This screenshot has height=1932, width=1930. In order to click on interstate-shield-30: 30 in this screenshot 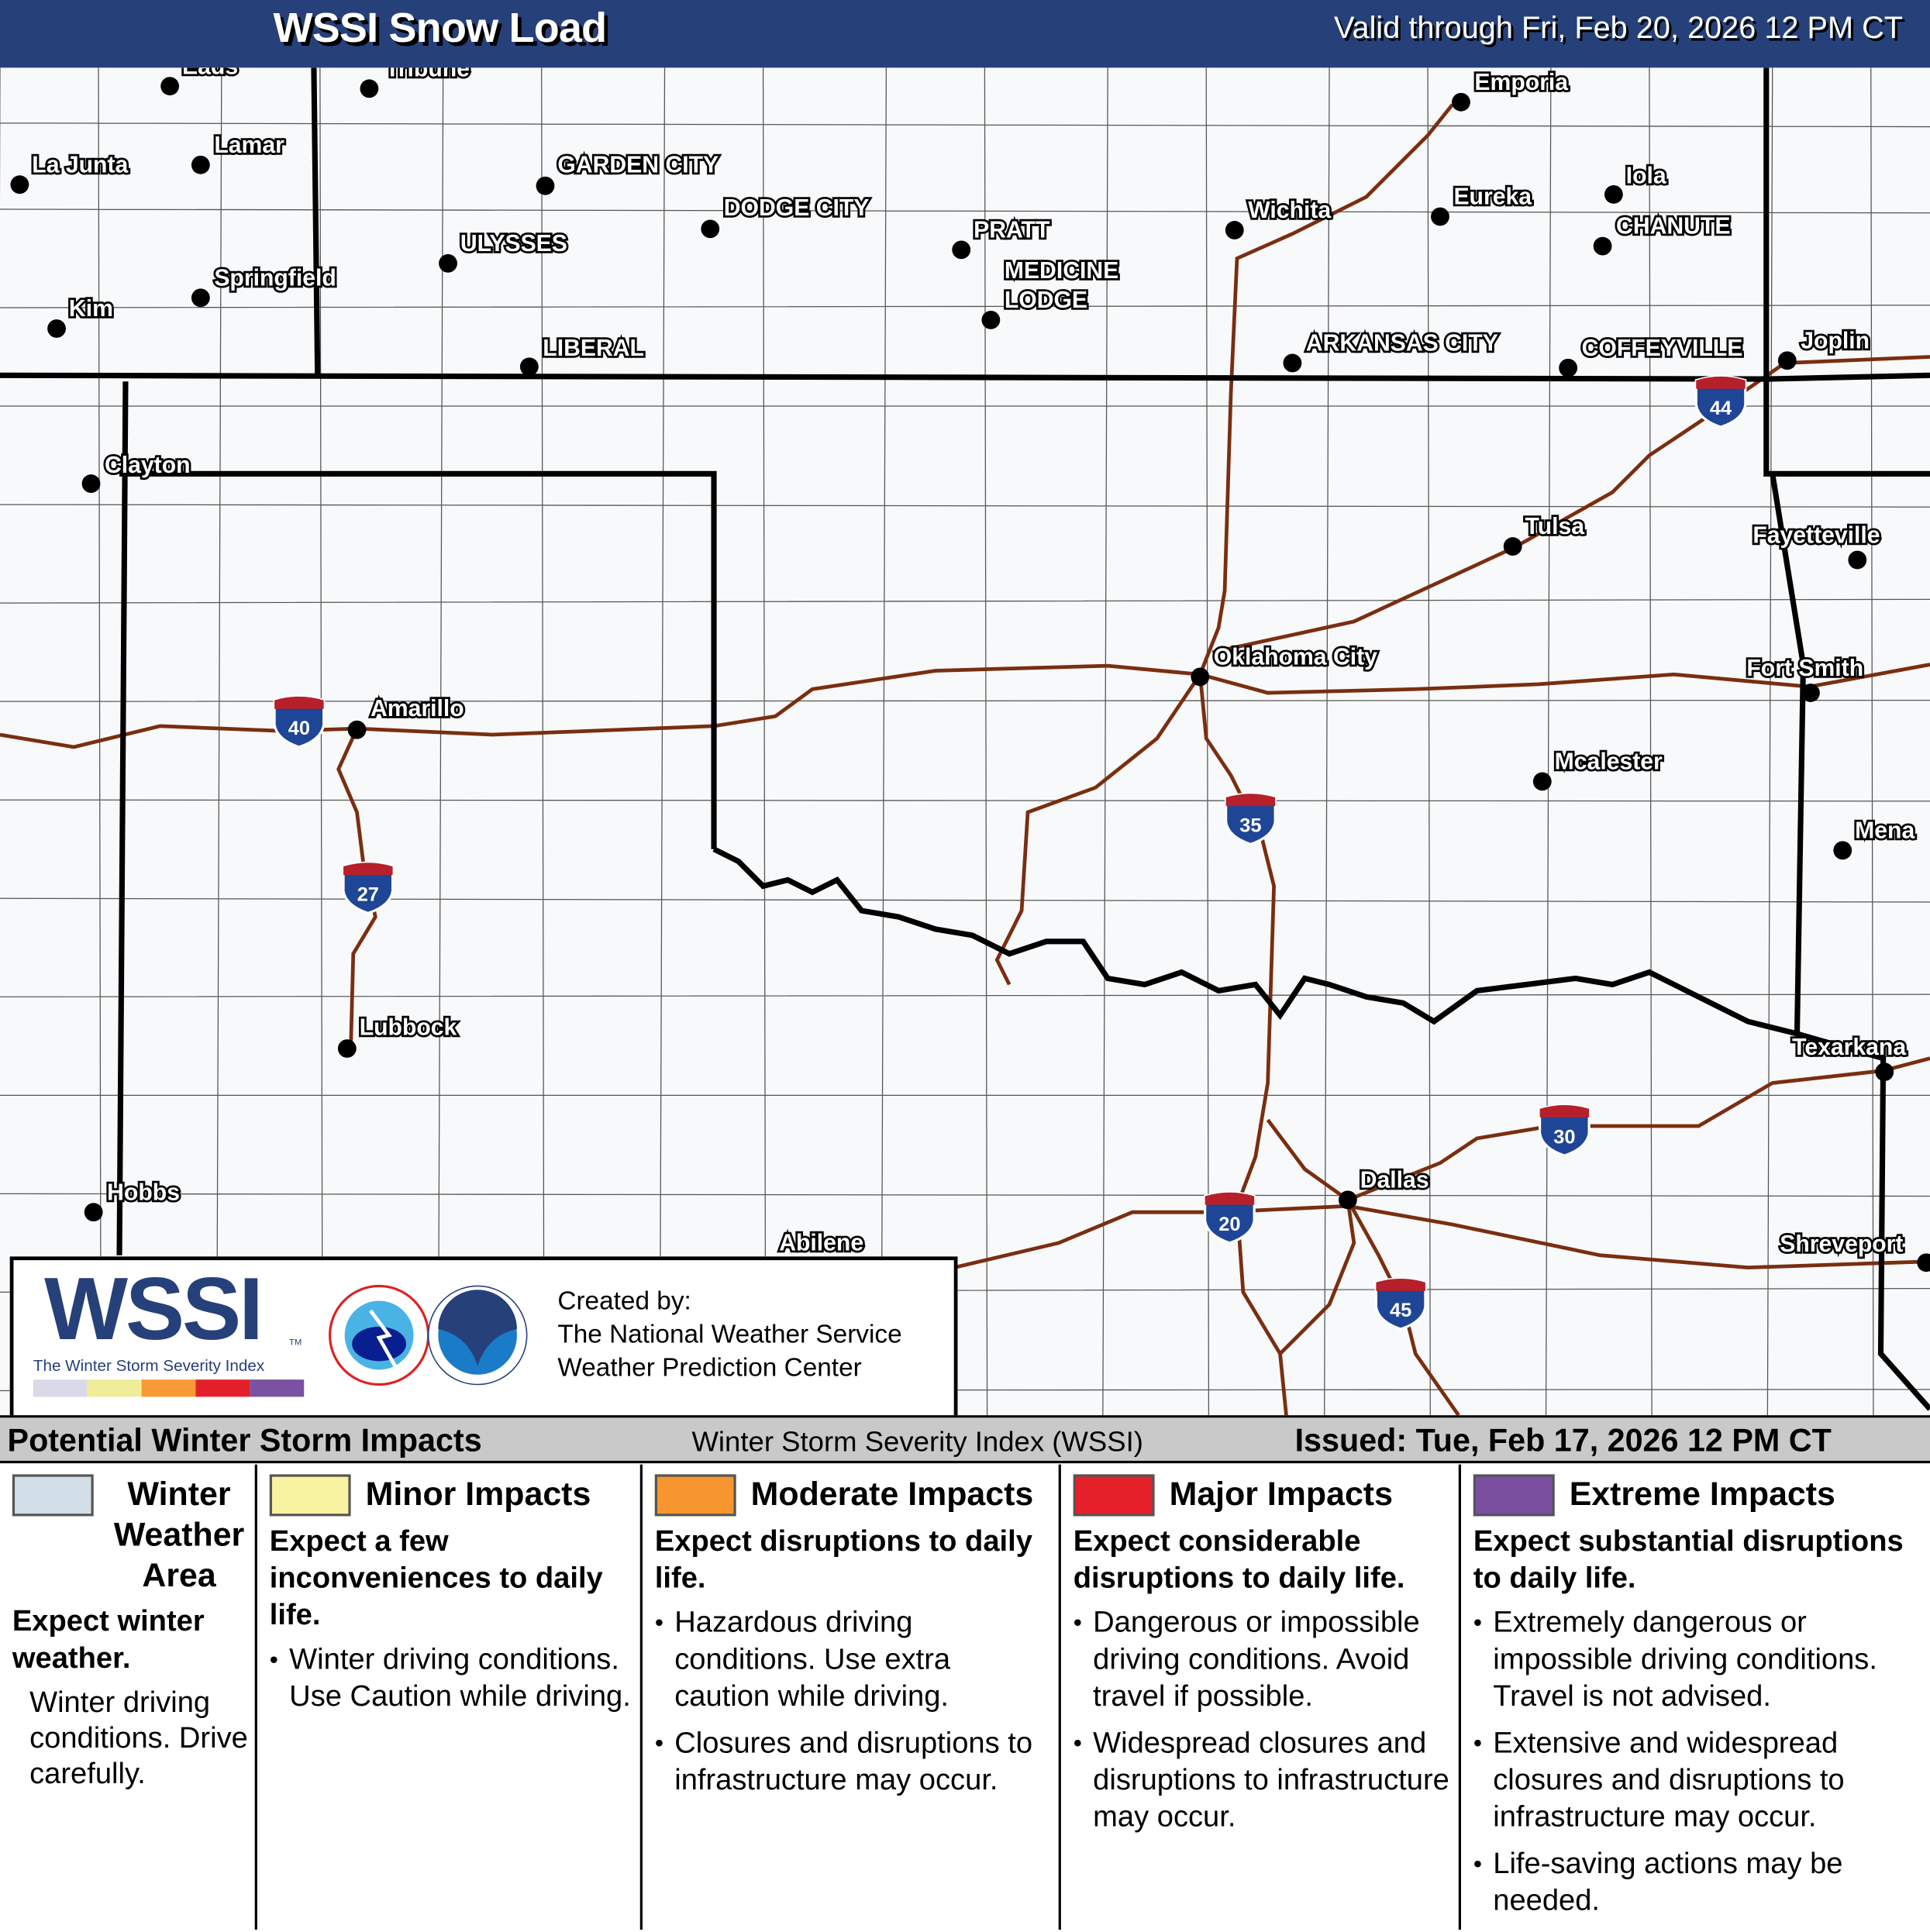, I will do `click(1565, 1130)`.